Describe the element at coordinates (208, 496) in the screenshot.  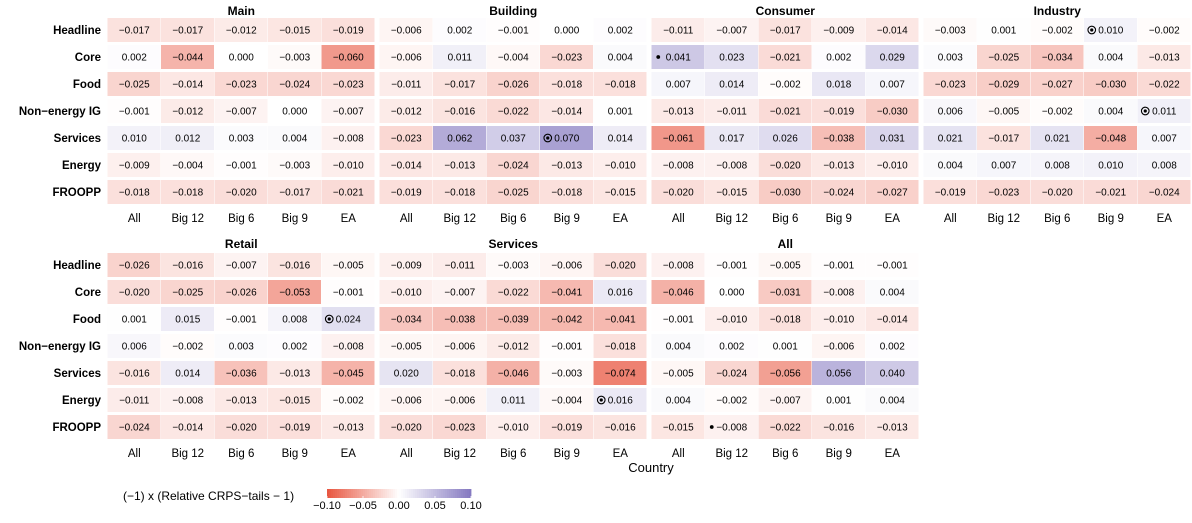
I see `legend-title: (−1) x (Relative CRPS−tails − 1)` at that location.